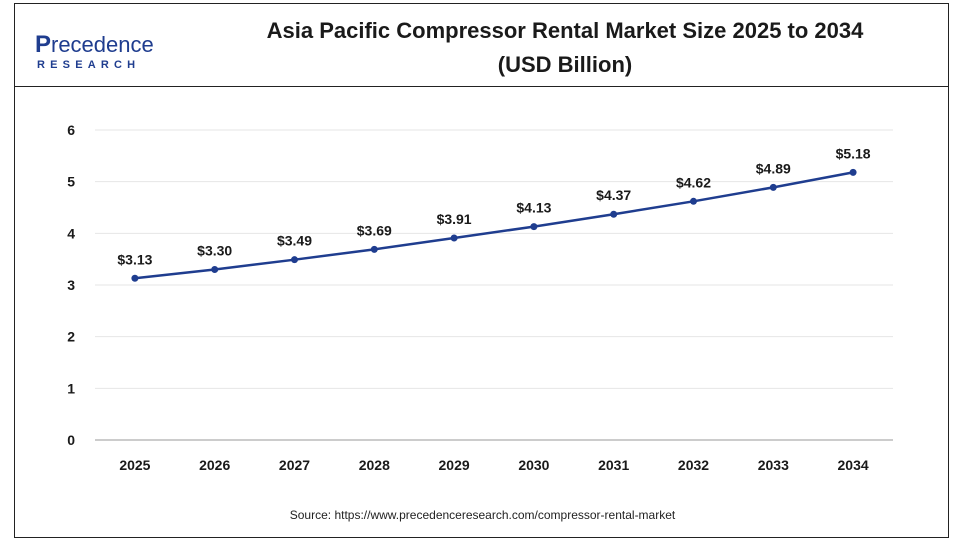 The width and height of the screenshot is (966, 546). I want to click on data-label: $4.37, so click(613, 195).